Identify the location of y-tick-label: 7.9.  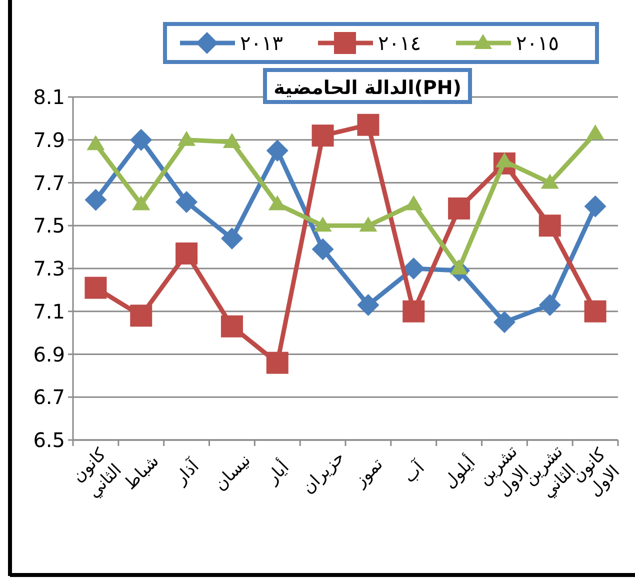
(49, 140).